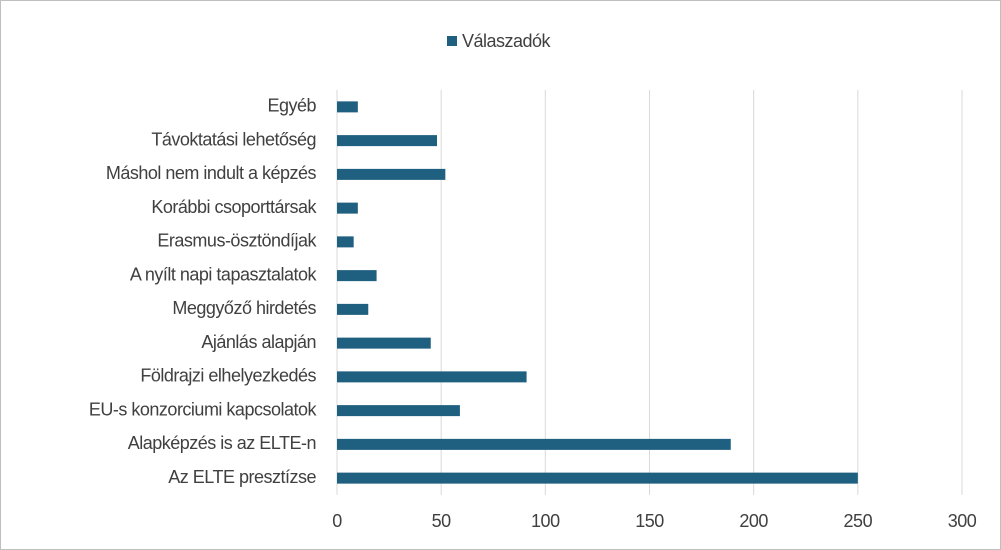 The width and height of the screenshot is (1001, 550). What do you see at coordinates (234, 207) in the screenshot?
I see `y-tick-label: Korábbi csoporttársak` at bounding box center [234, 207].